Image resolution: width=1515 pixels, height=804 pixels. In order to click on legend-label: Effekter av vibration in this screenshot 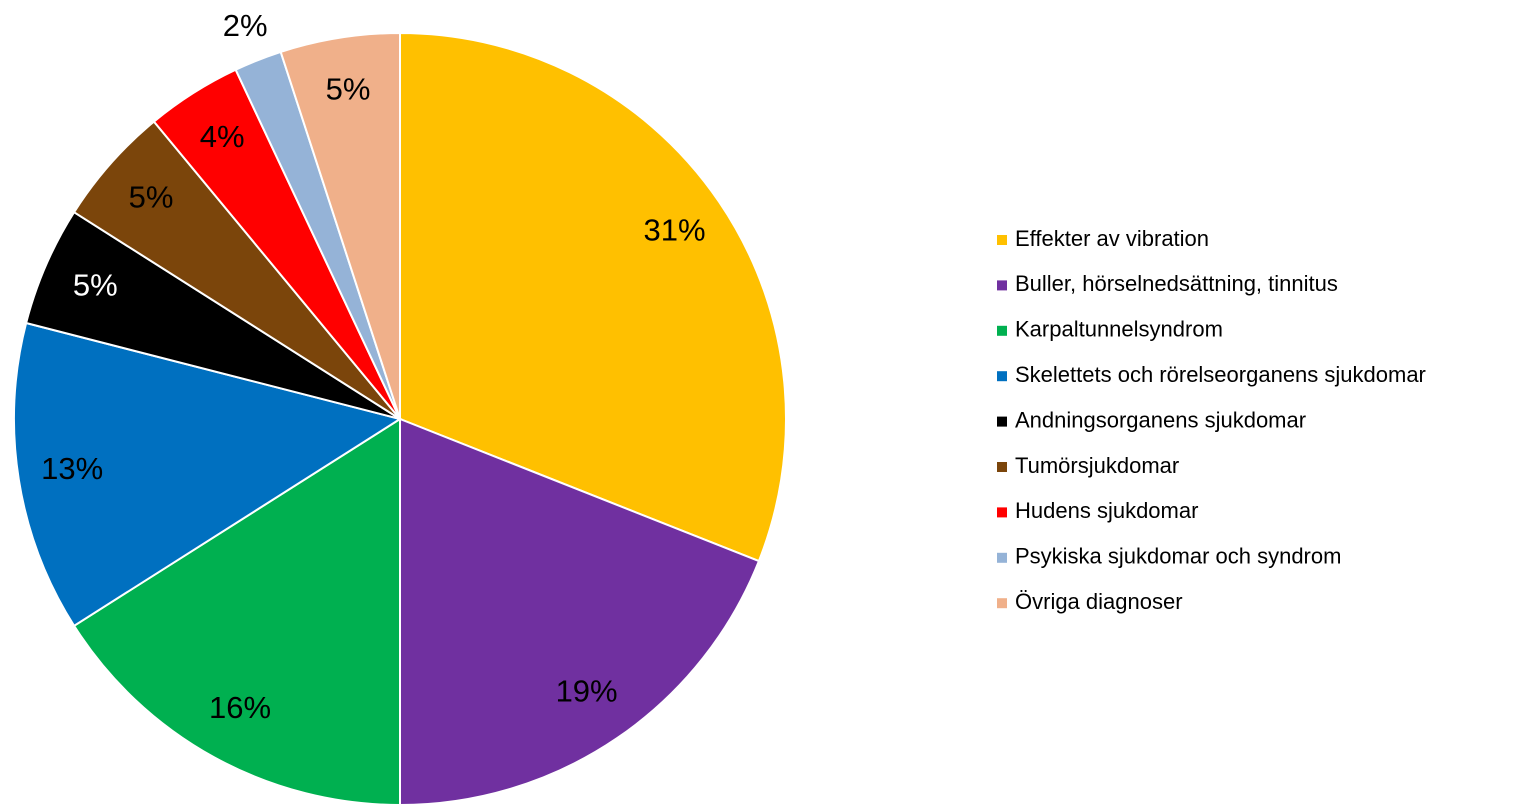, I will do `click(1112, 238)`.